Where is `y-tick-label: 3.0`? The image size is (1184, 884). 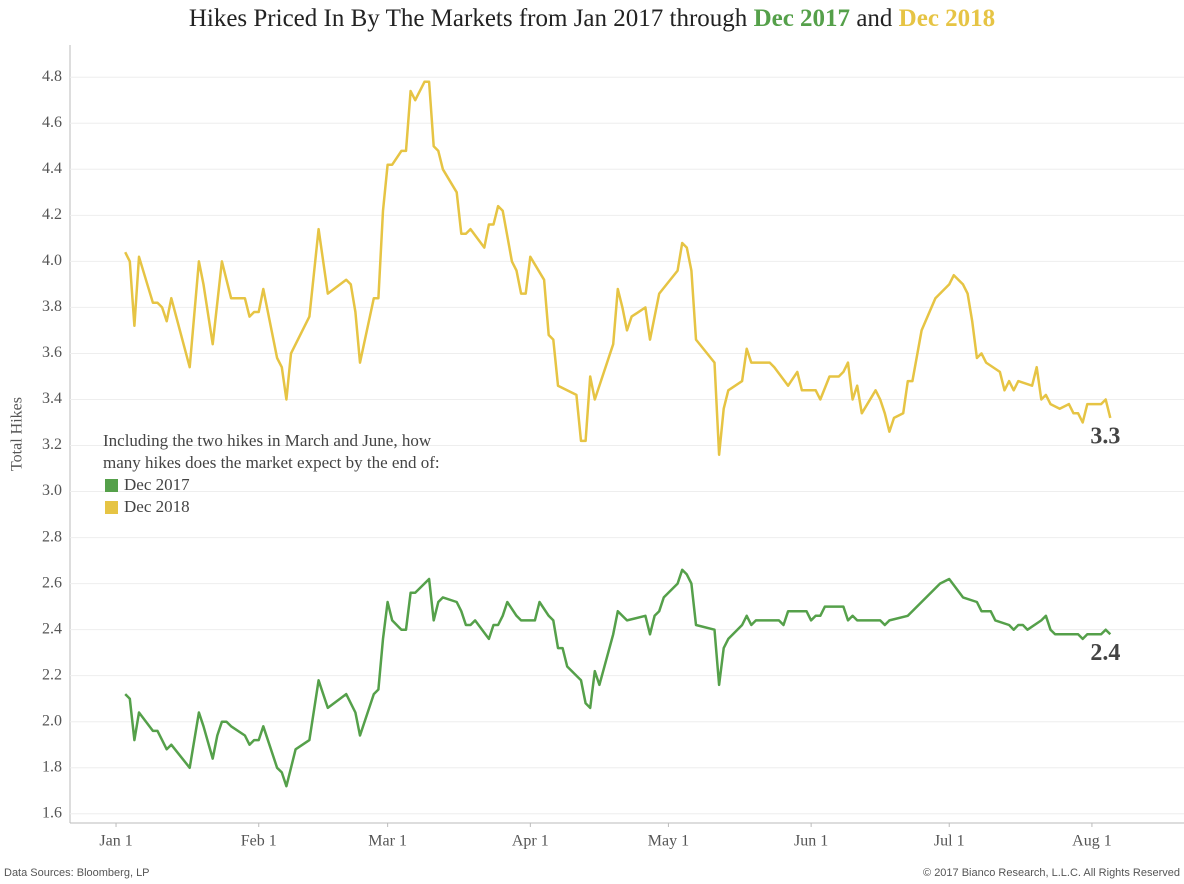 y-tick-label: 3.0 is located at coordinates (52, 490).